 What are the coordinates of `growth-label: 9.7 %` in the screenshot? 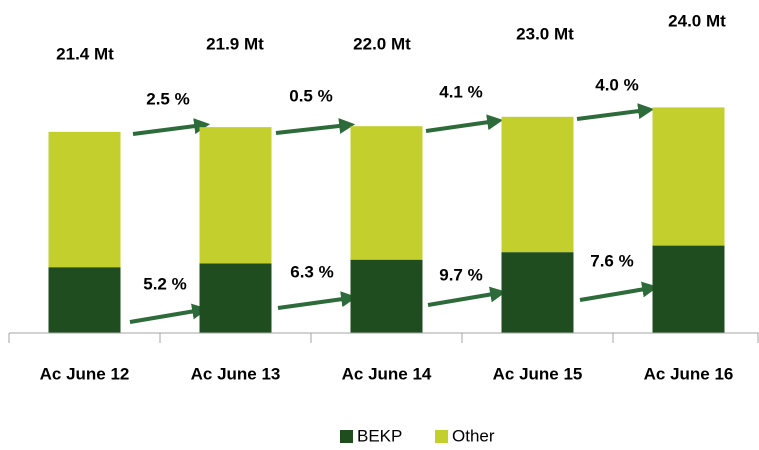 It's located at (460, 274).